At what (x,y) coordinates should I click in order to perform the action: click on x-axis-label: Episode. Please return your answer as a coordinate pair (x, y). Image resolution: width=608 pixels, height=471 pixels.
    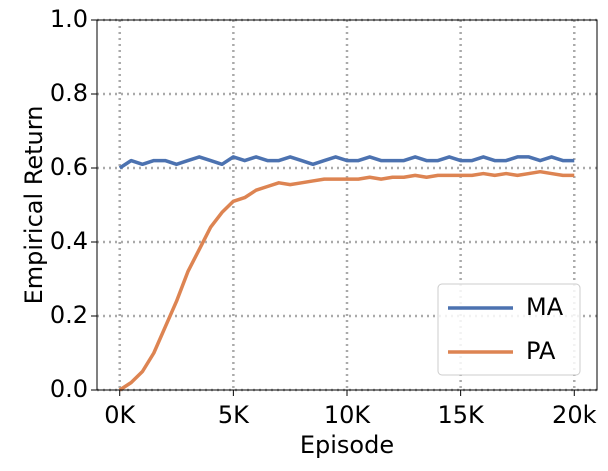
    Looking at the image, I should click on (347, 445).